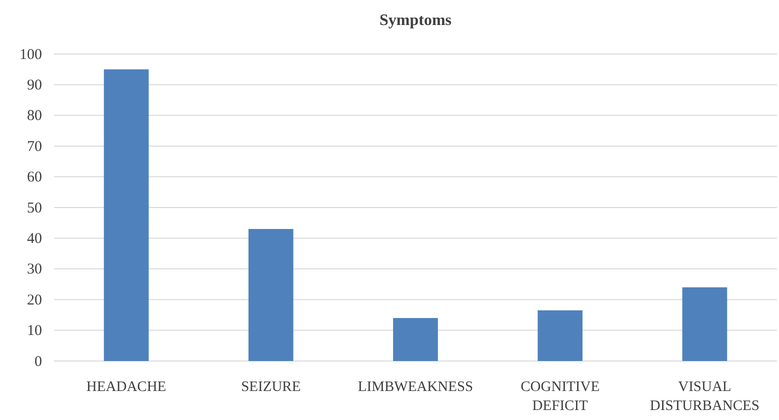 The image size is (779, 420). Describe the element at coordinates (416, 387) in the screenshot. I see `x-tick-label: LIMBWEAKNESS` at that location.